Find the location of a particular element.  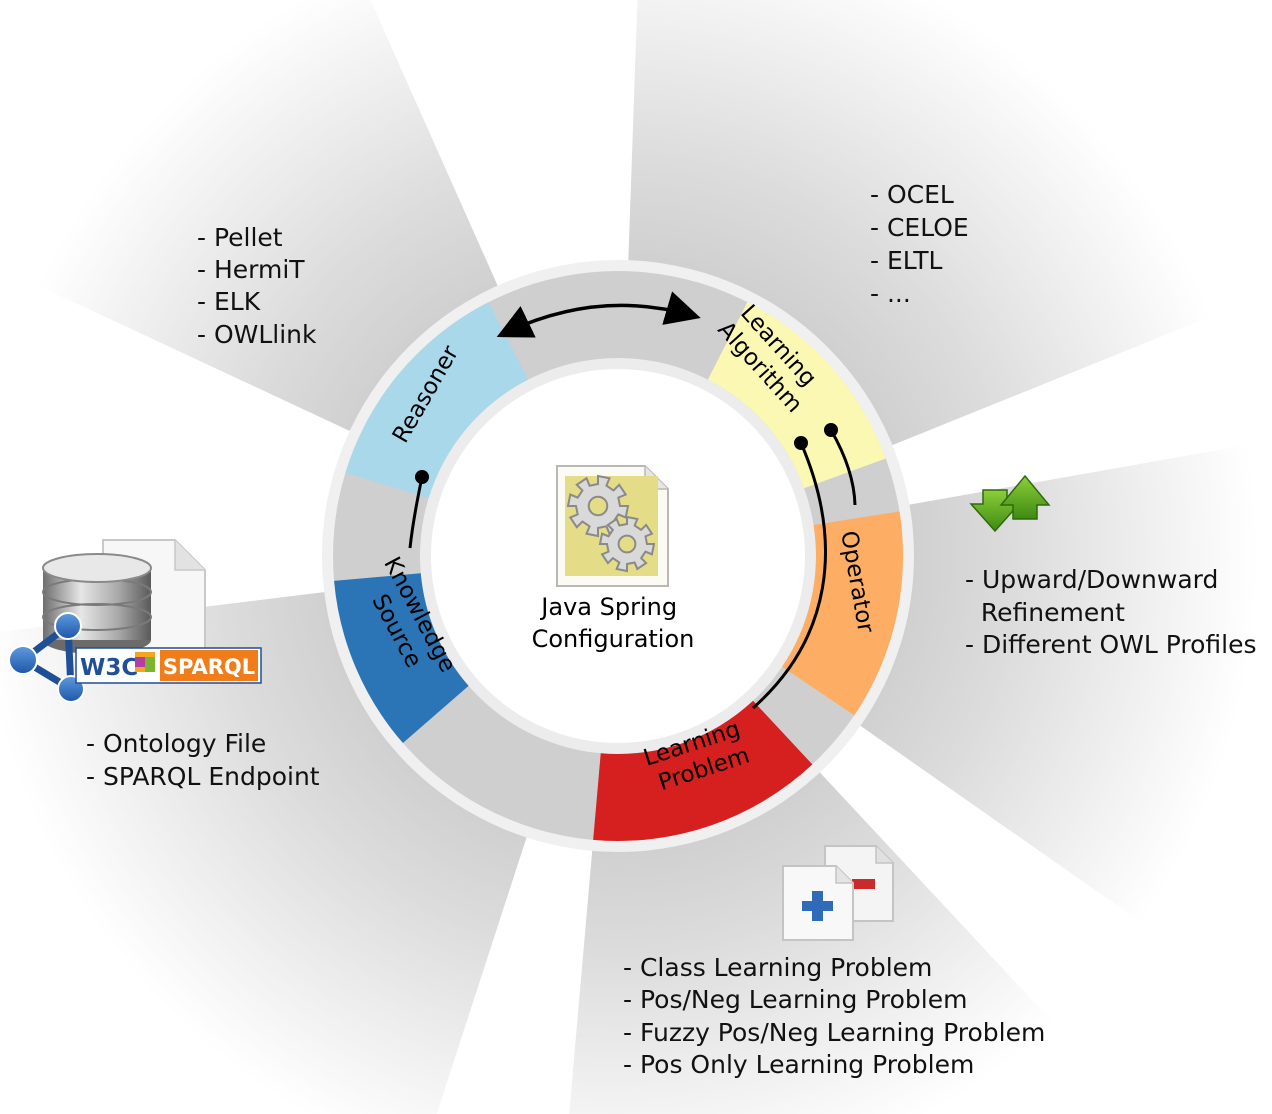

refinement-arrows-icon is located at coordinates (1010, 503).